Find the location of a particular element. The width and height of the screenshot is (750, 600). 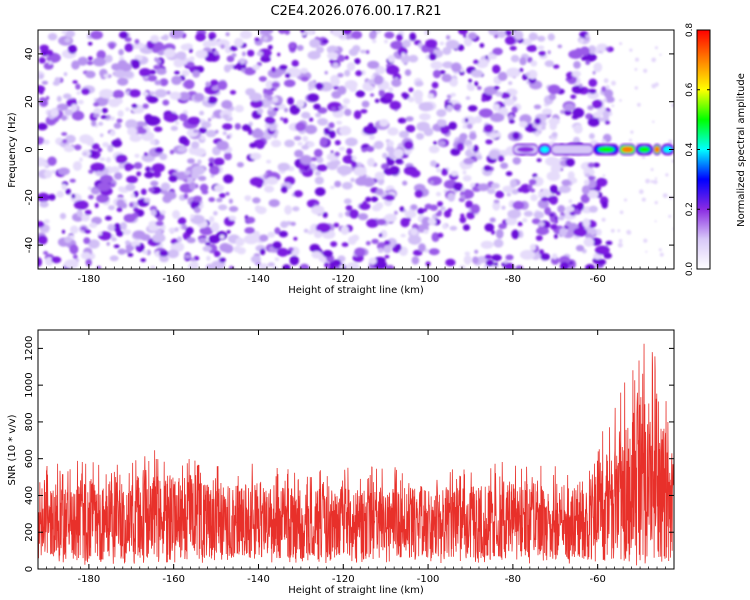

spectrogram-ytick-label: 20 is located at coordinates (29, 101).